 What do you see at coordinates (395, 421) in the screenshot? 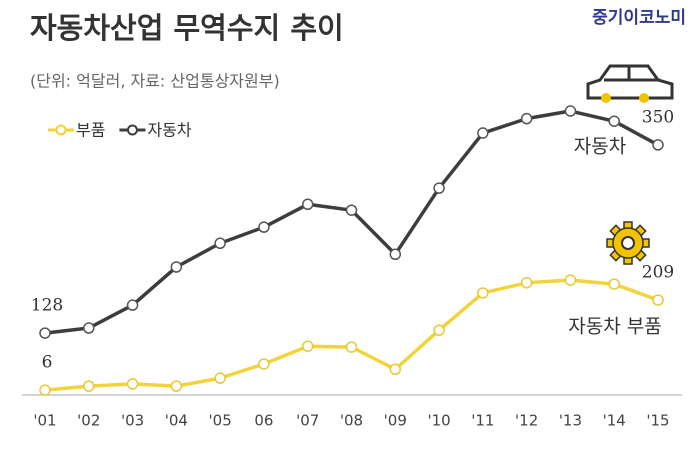
I see `x-tick-label: '09` at bounding box center [395, 421].